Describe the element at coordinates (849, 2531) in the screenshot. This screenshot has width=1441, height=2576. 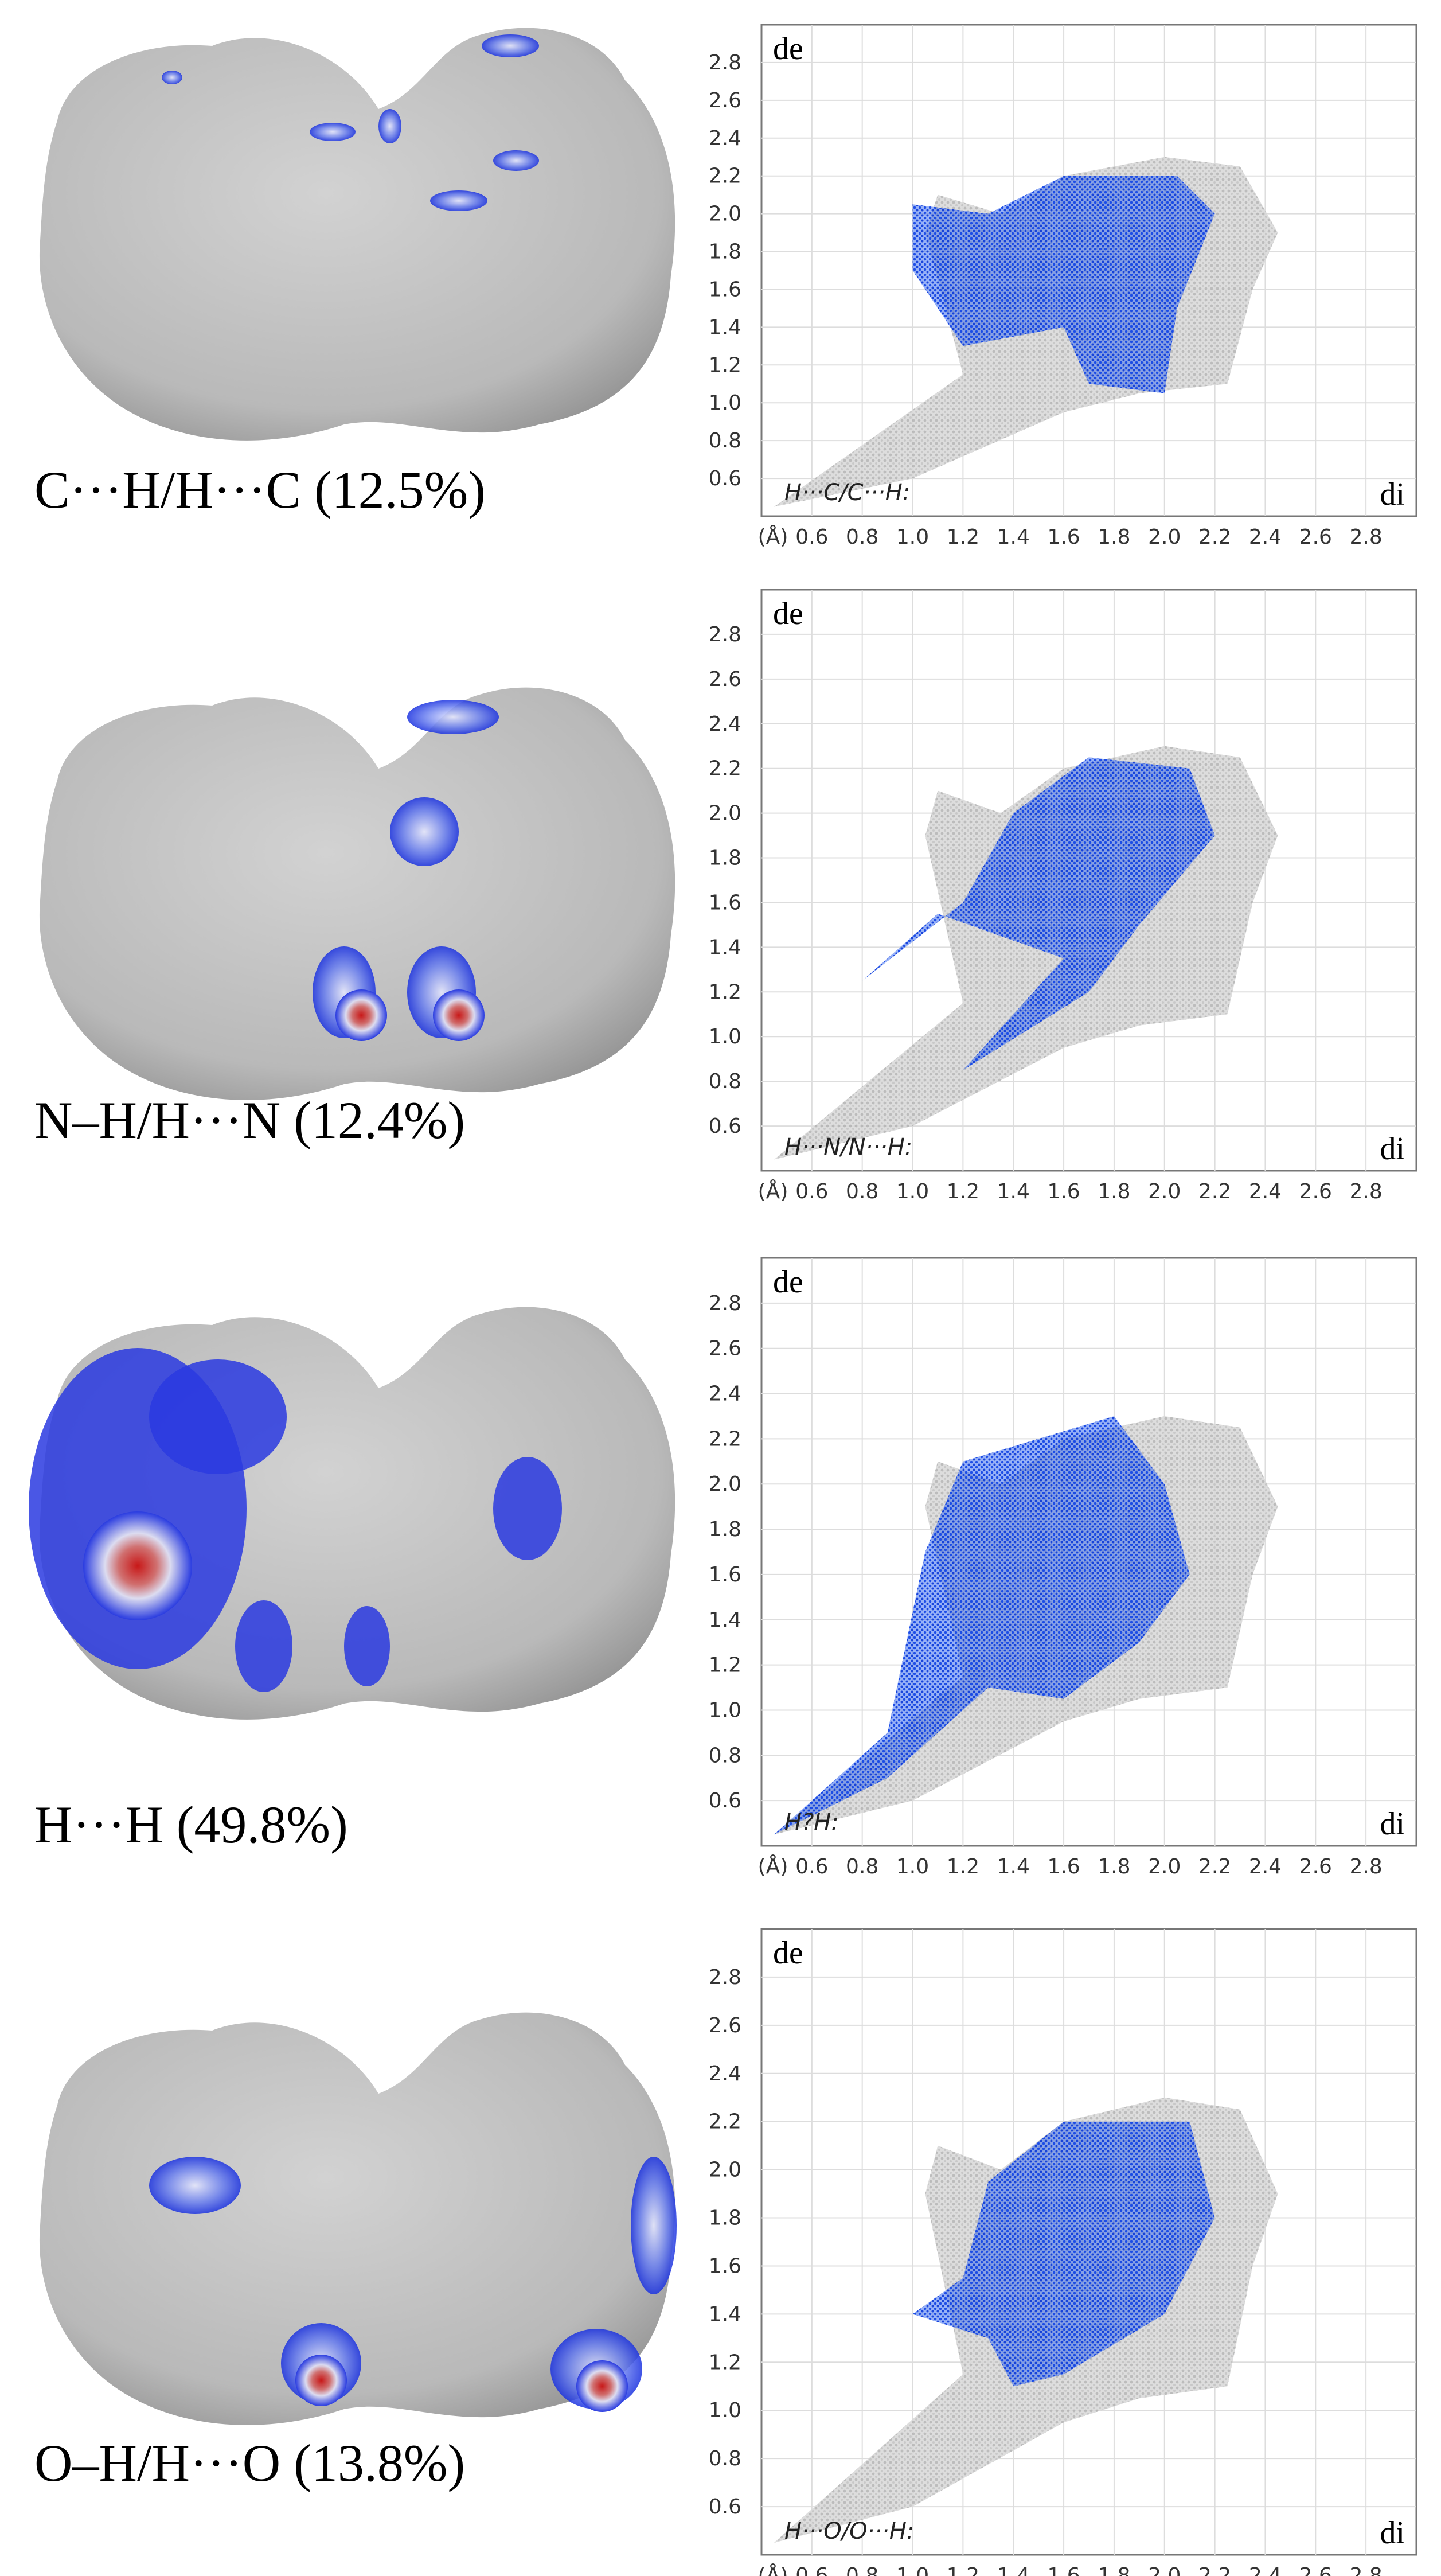
I see `inset-label: H···O/O···H:` at that location.